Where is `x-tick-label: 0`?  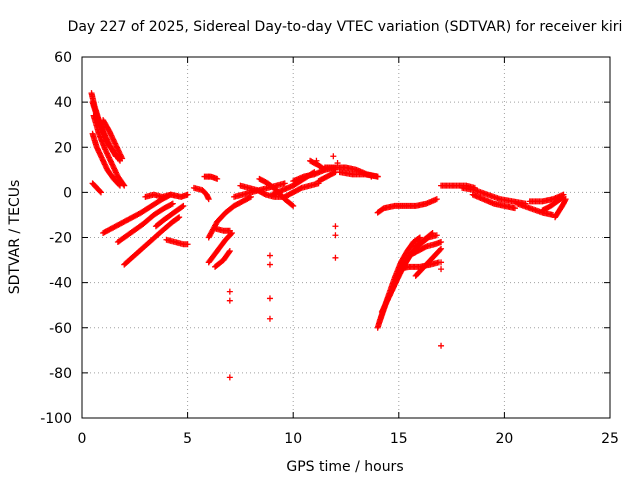
x-tick-label: 0 is located at coordinates (82, 439).